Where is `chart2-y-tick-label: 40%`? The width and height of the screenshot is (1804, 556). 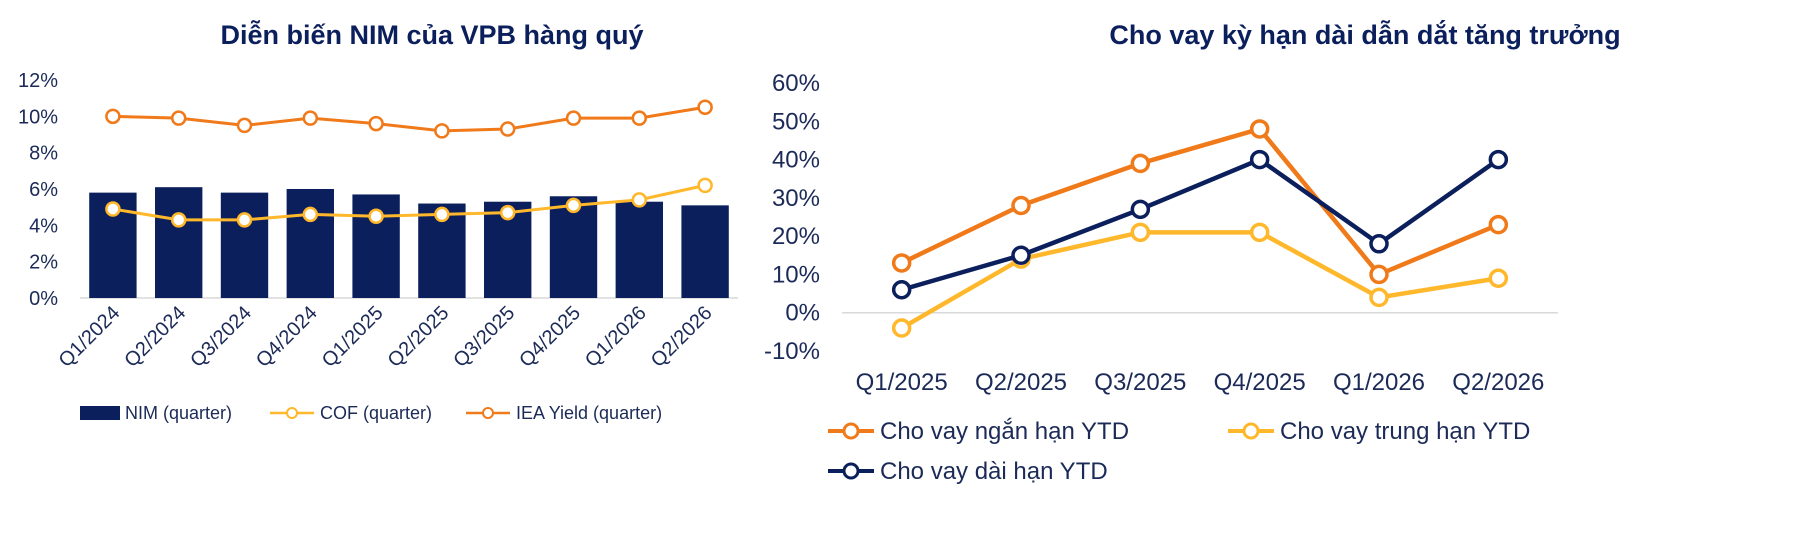 chart2-y-tick-label: 40% is located at coordinates (796, 160).